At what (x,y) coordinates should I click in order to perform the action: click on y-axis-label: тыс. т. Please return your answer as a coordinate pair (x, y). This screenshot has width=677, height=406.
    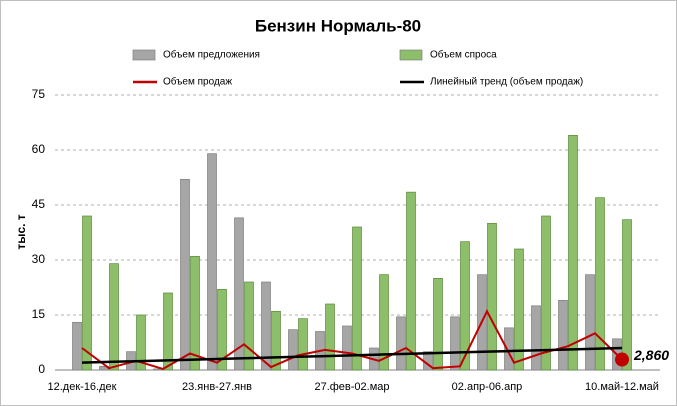
    Looking at the image, I should click on (21, 231).